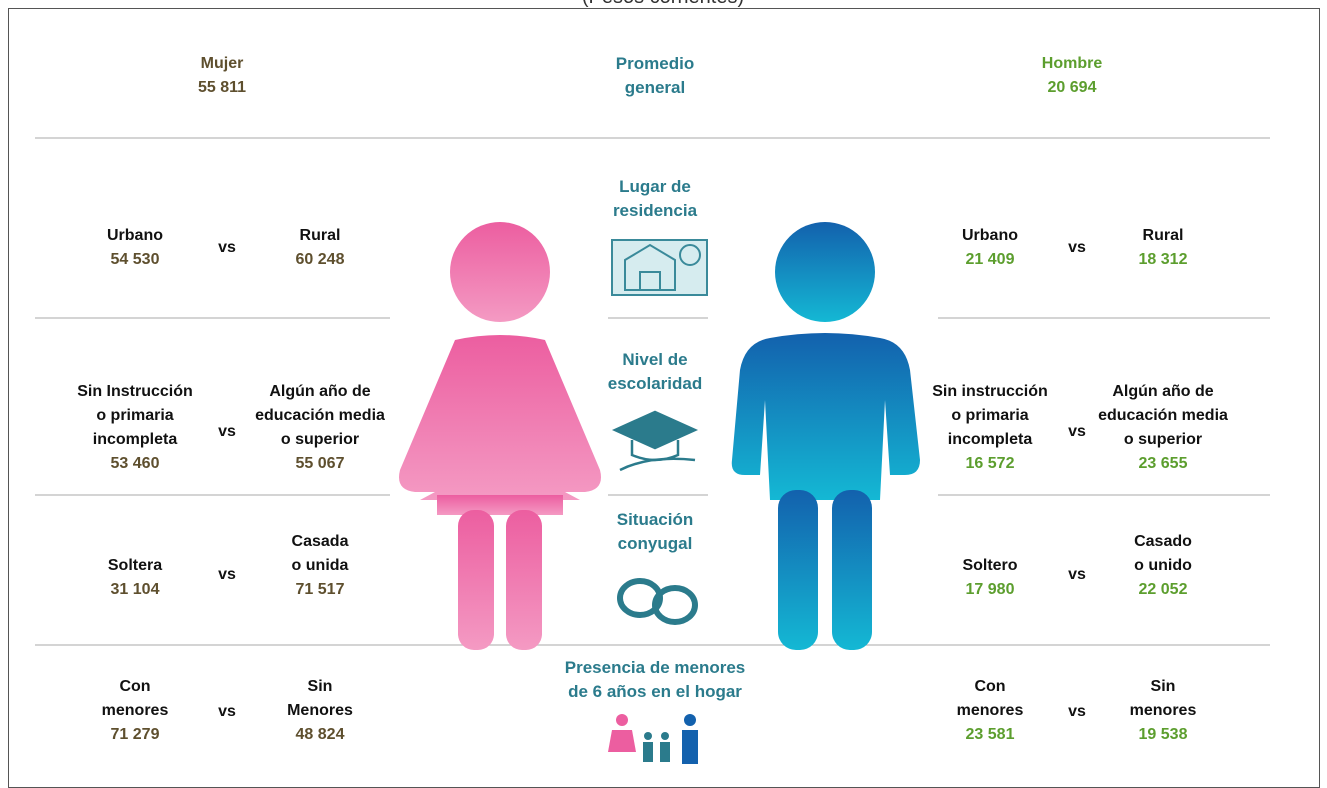 The image size is (1327, 788). I want to click on value: 53 460, so click(135, 463).